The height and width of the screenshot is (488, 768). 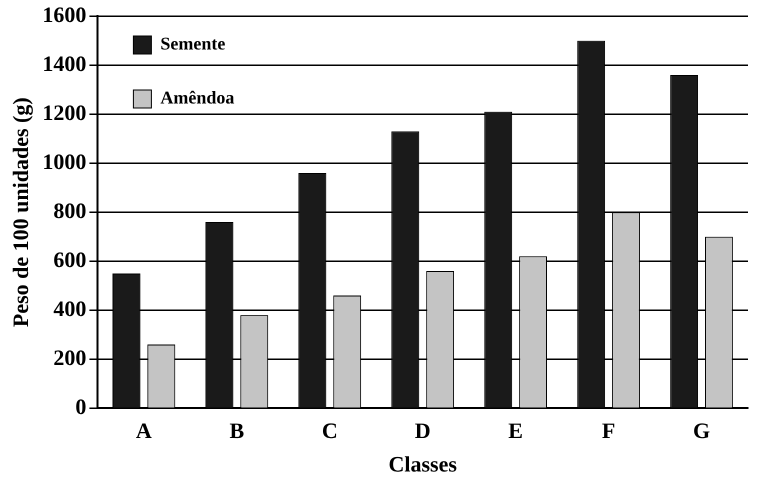 What do you see at coordinates (236, 431) in the screenshot?
I see `x-tick-label: B` at bounding box center [236, 431].